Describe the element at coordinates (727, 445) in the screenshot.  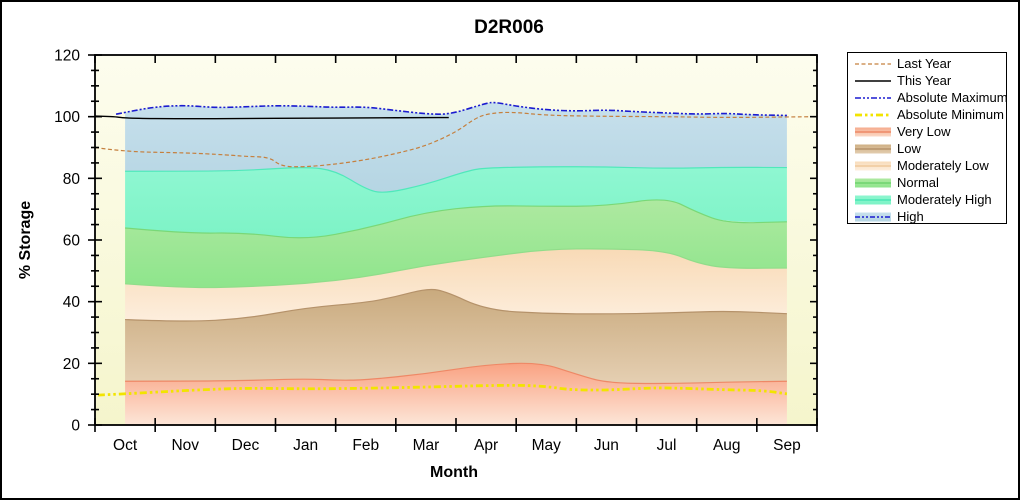
I see `x-tick-label: Aug` at that location.